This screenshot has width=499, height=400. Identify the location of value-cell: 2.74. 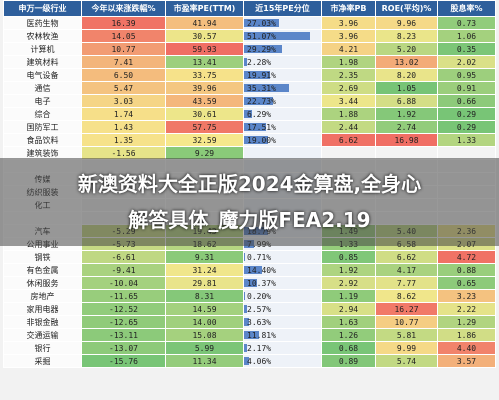
(406, 127).